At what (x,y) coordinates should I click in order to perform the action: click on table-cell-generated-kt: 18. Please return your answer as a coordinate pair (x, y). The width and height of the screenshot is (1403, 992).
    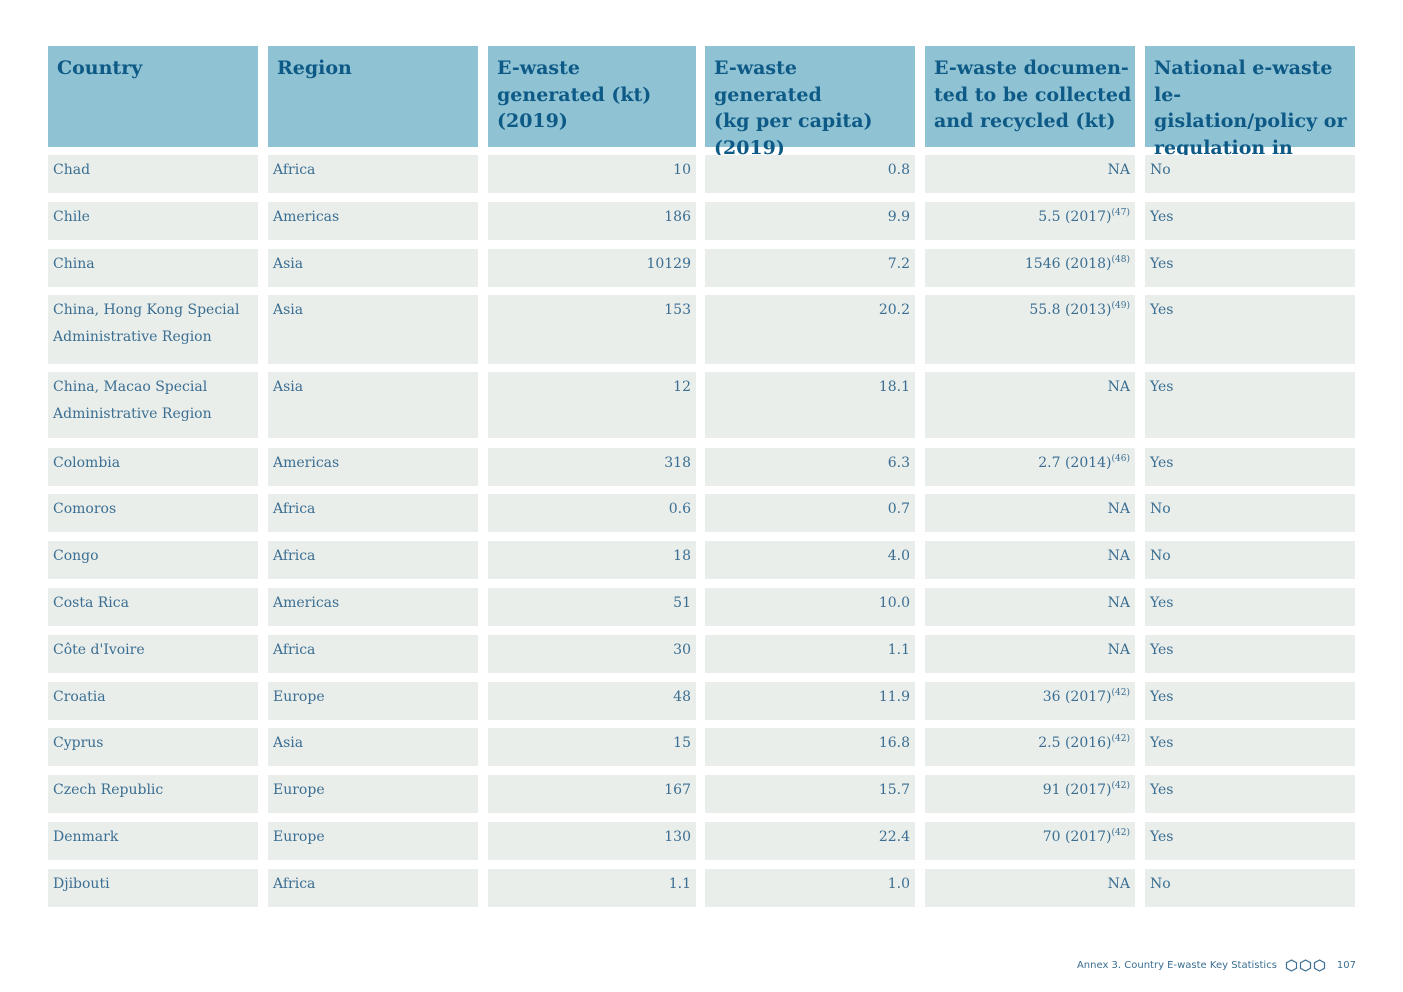
    Looking at the image, I should click on (592, 560).